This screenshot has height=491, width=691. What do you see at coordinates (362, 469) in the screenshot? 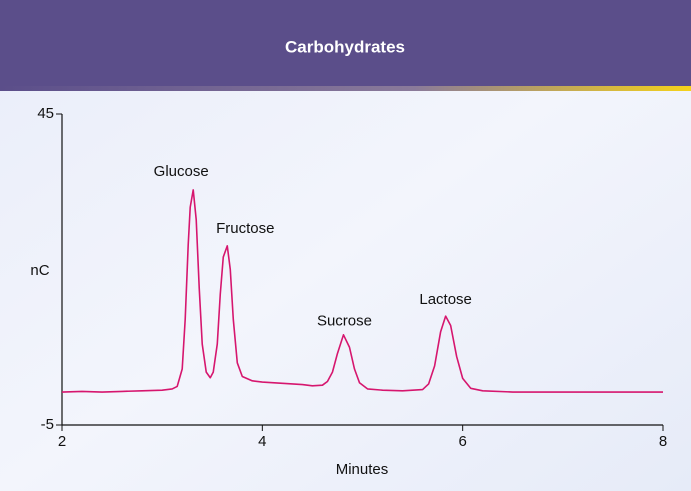
I see `x-axis-label: Minutes` at bounding box center [362, 469].